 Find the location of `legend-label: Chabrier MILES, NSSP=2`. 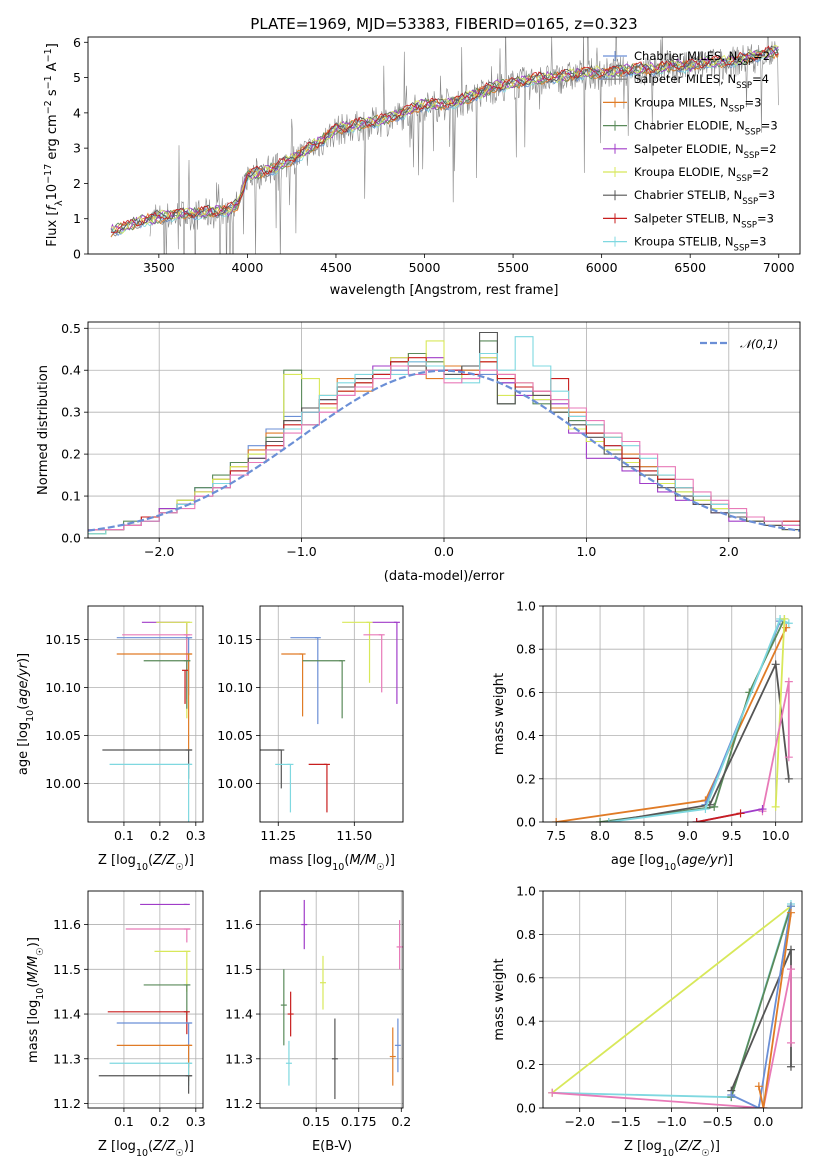

legend-label: Chabrier MILES, NSSP=2 is located at coordinates (702, 58).